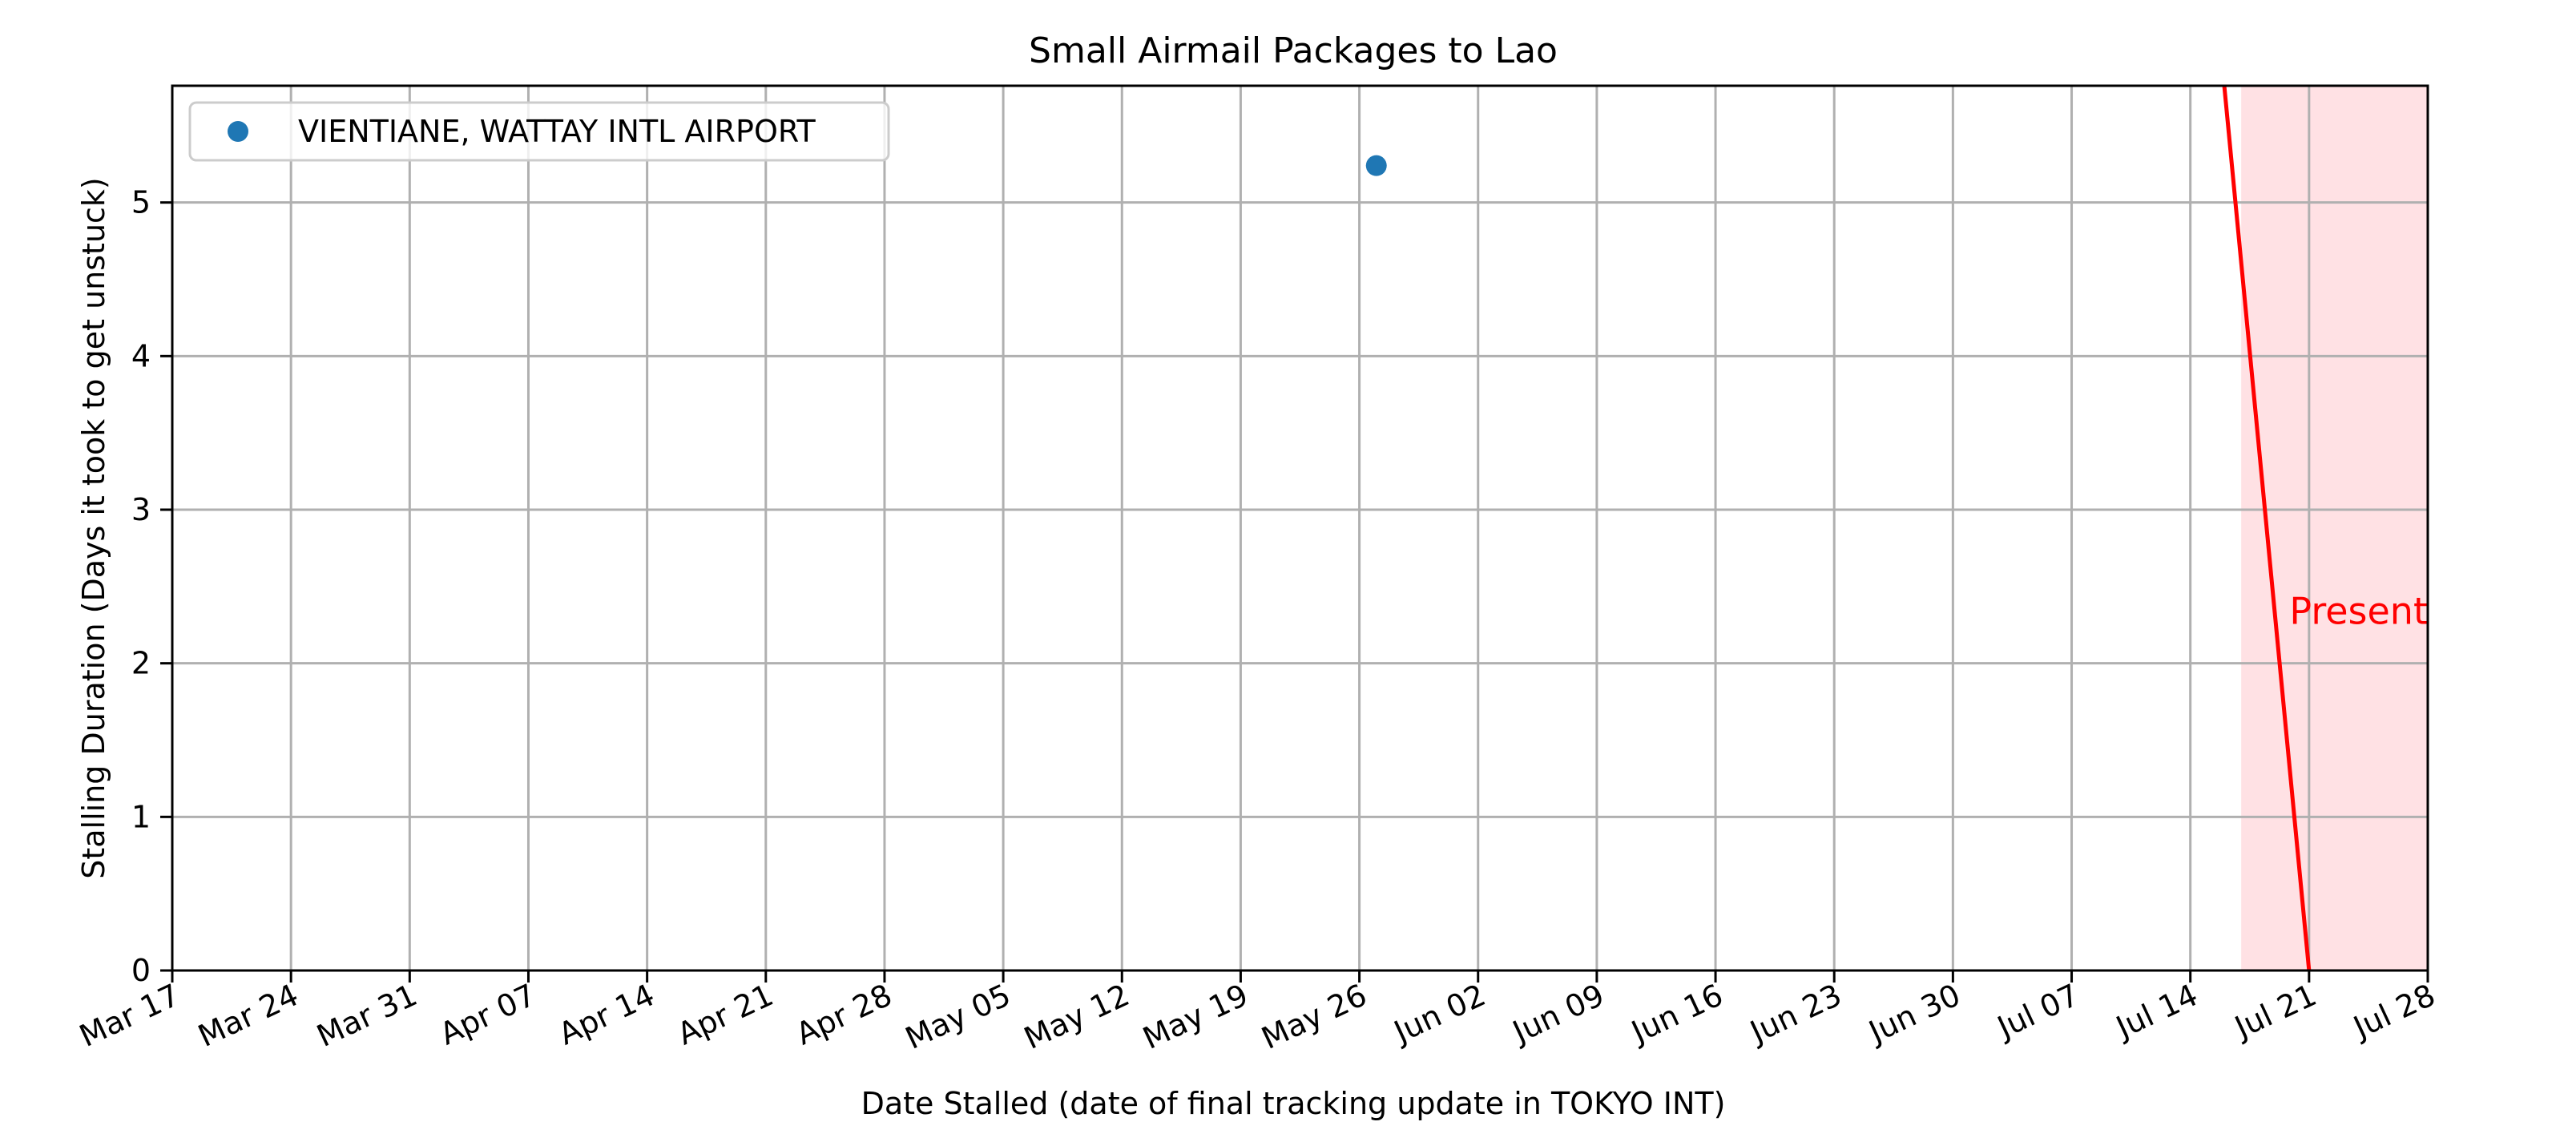 Image resolution: width=2576 pixels, height=1146 pixels. Describe the element at coordinates (1558, 1014) in the screenshot. I see `x-tick-label: Jun 09` at that location.